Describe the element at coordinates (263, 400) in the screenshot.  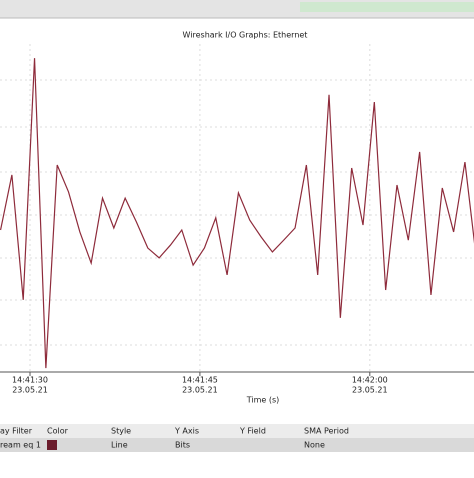
I see `x-axis-label: Time (s)` at that location.